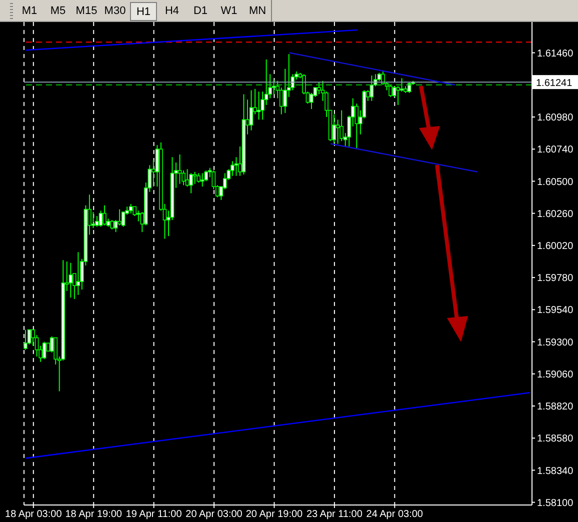  What do you see at coordinates (33, 514) in the screenshot?
I see `x-tick-label: 18 Apr 03:00` at bounding box center [33, 514].